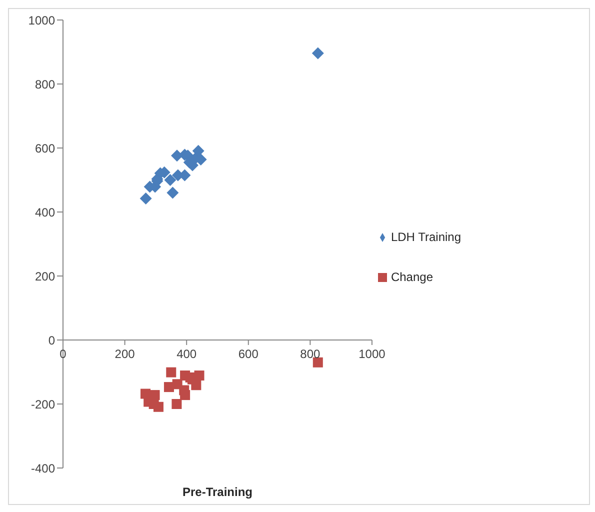 The height and width of the screenshot is (512, 595). What do you see at coordinates (42, 20) in the screenshot?
I see `y-tick-label: 1000` at bounding box center [42, 20].